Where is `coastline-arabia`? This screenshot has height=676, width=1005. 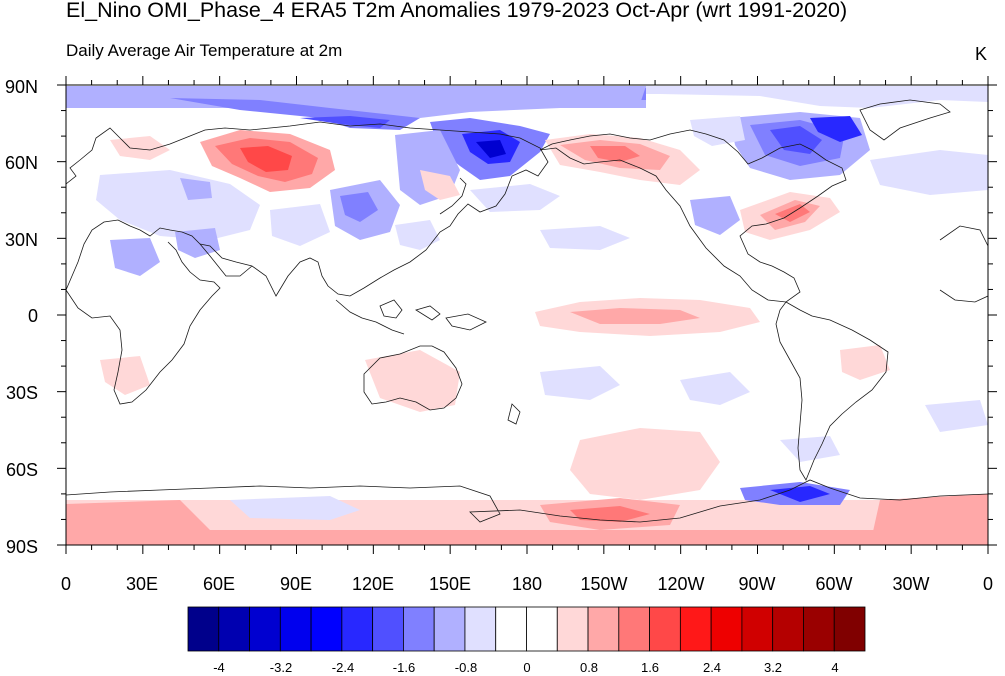
coastline-arabia is located at coordinates (226, 260).